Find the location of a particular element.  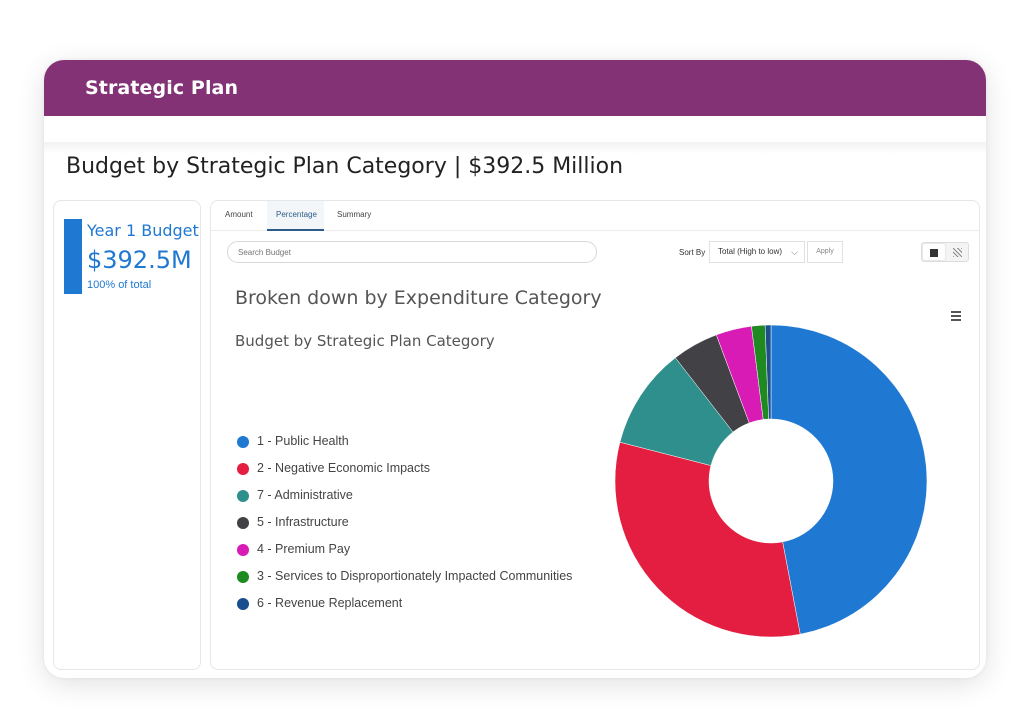

legend-item: 2 - Negative Economic Impacts is located at coordinates (425, 469).